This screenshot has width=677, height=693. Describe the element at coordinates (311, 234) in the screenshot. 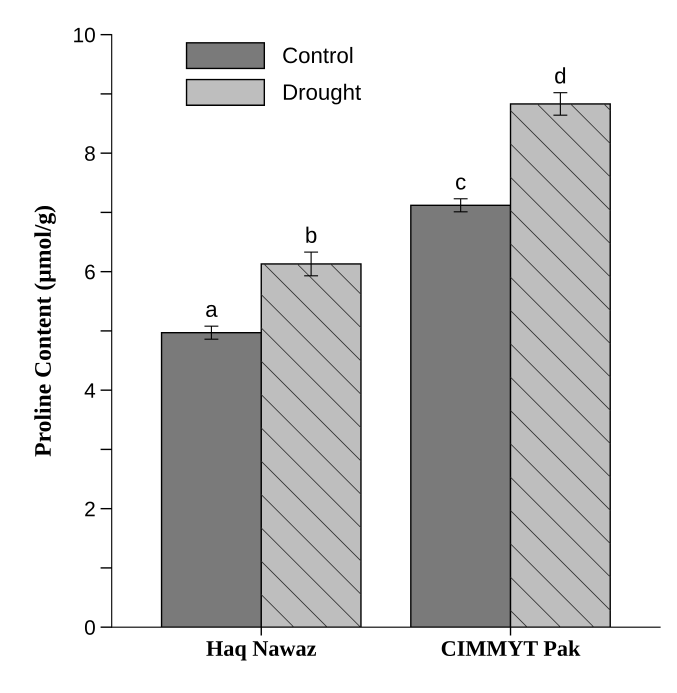

I see `annotation: b` at that location.